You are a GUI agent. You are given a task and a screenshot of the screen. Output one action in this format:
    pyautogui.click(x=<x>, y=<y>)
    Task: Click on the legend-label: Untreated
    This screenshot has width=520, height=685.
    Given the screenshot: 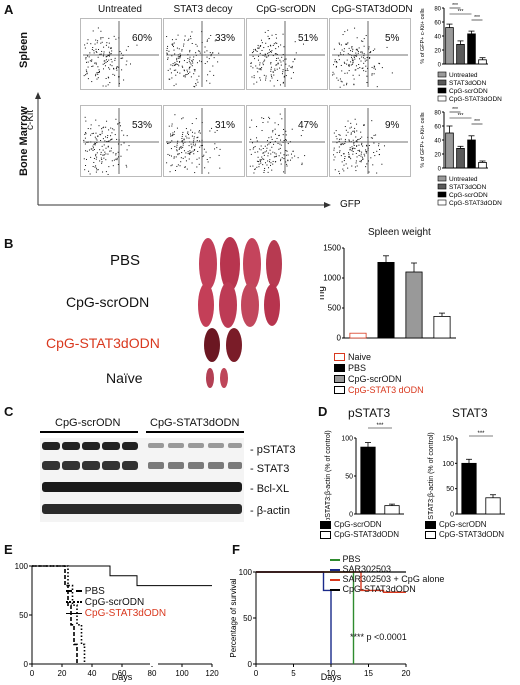 What is the action you would take?
    pyautogui.click(x=463, y=179)
    